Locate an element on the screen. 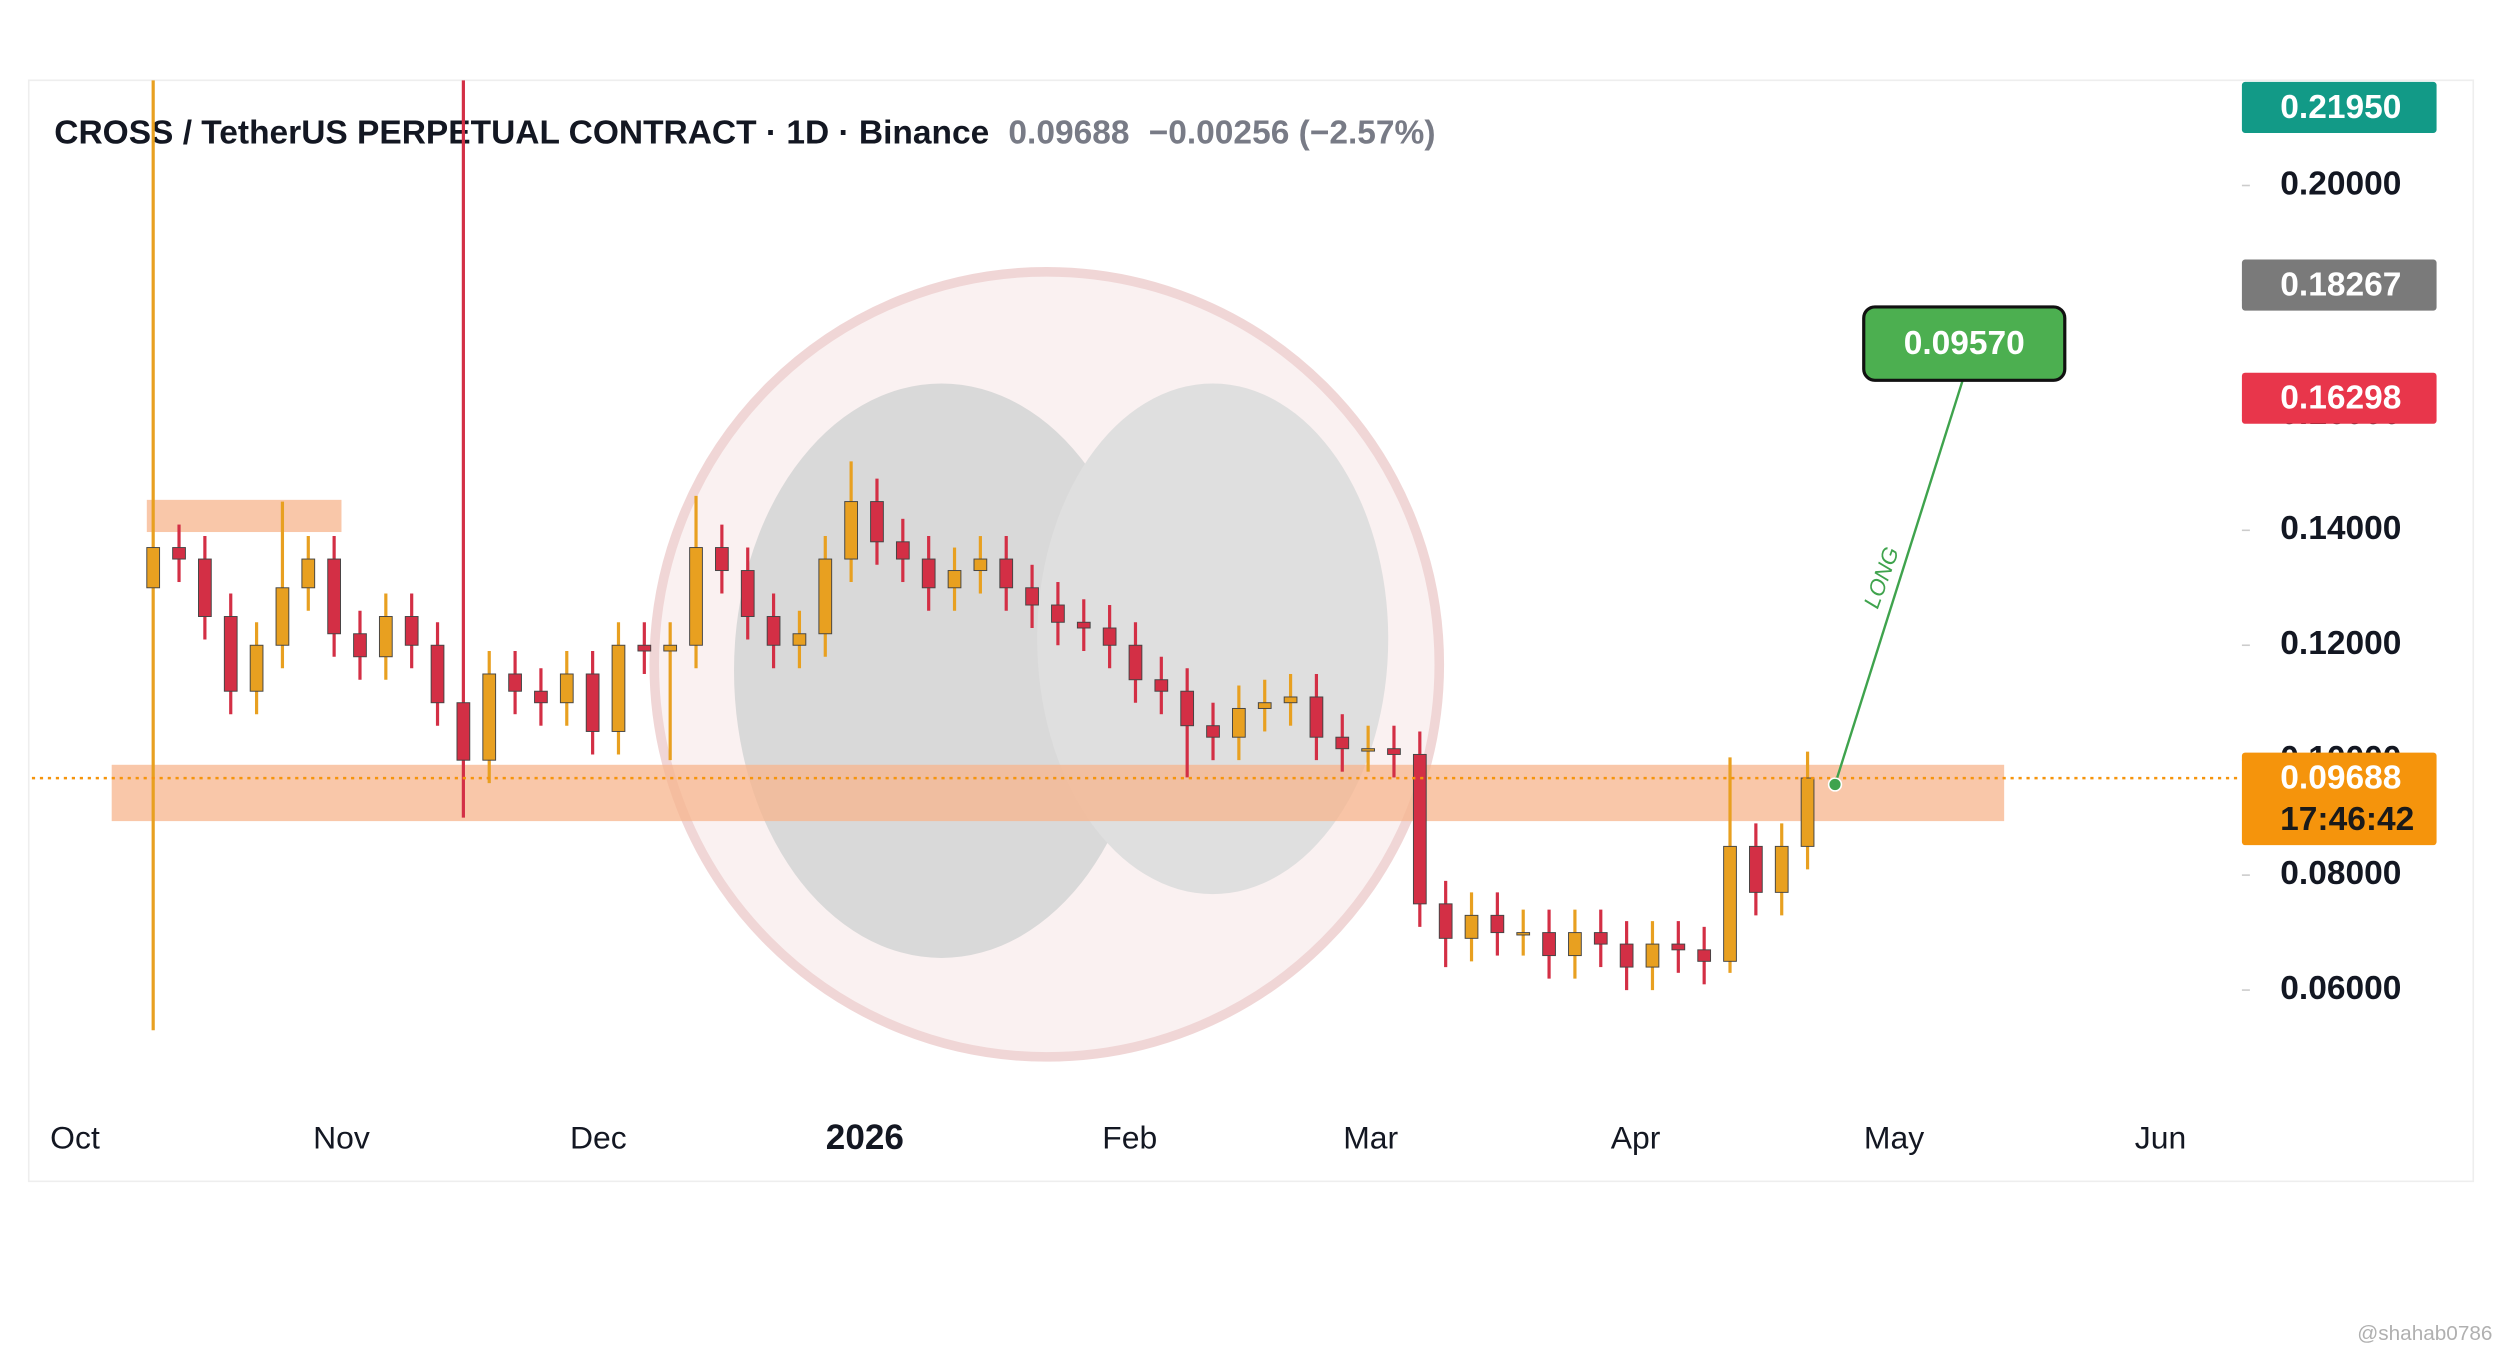  price-tag-label: 0.21950 is located at coordinates (2340, 107).